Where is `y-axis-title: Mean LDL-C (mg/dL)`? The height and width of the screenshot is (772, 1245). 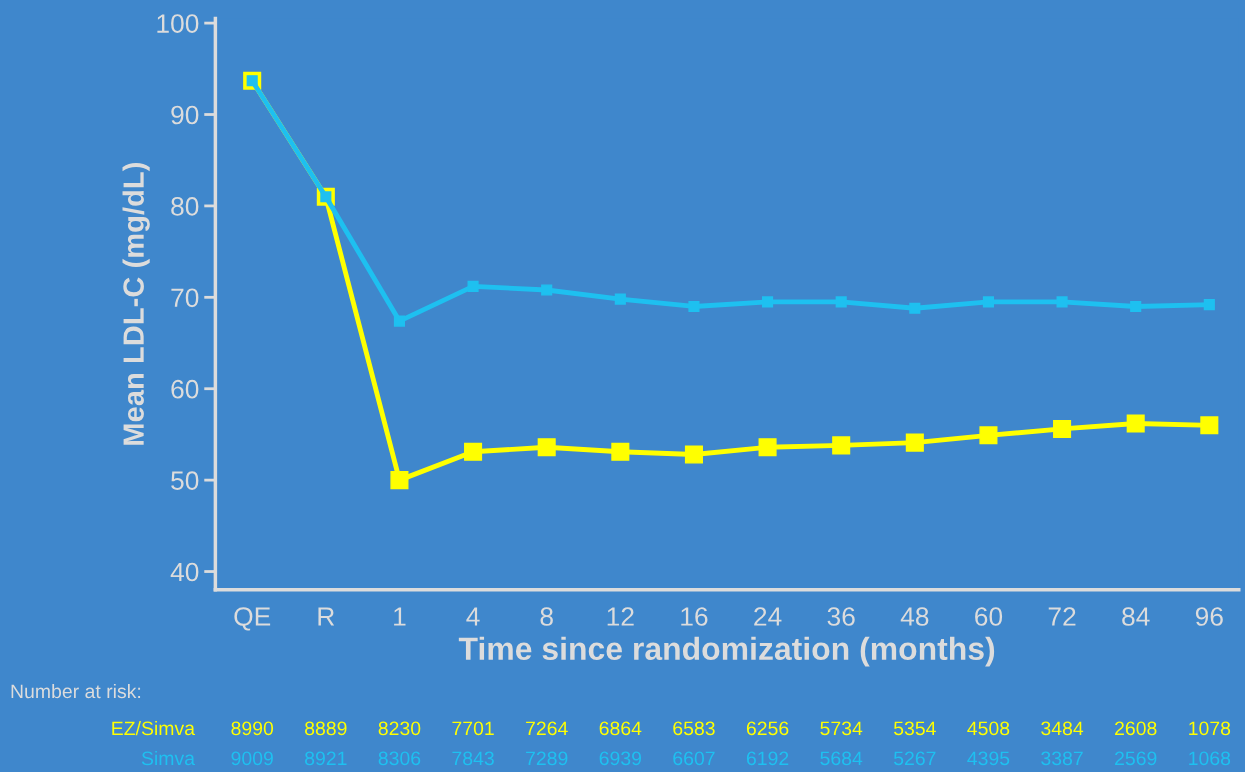
y-axis-title: Mean LDL-C (mg/dL) is located at coordinates (136, 304).